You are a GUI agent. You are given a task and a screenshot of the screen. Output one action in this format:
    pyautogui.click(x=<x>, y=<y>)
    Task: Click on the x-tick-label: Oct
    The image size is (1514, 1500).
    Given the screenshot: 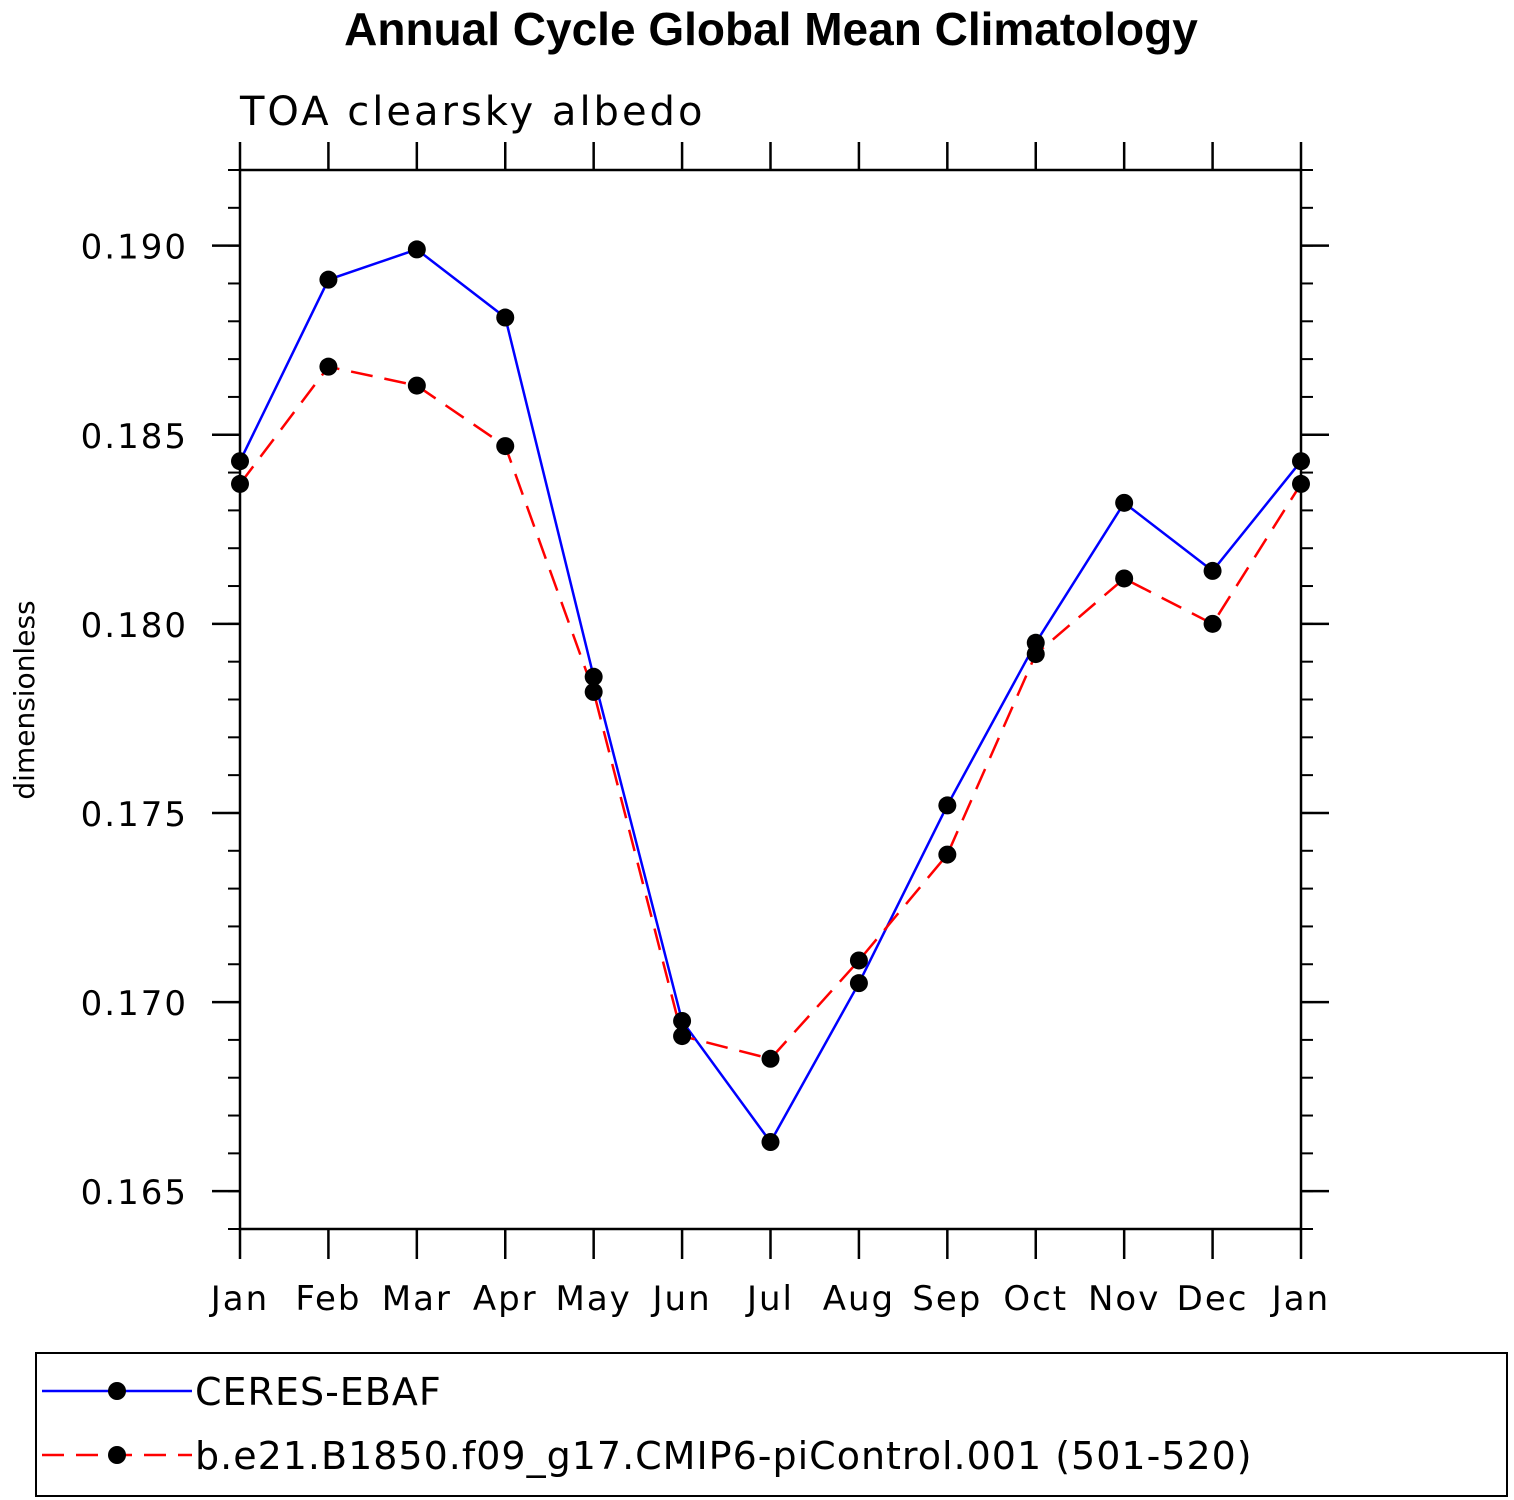 What is the action you would take?
    pyautogui.click(x=1035, y=1299)
    